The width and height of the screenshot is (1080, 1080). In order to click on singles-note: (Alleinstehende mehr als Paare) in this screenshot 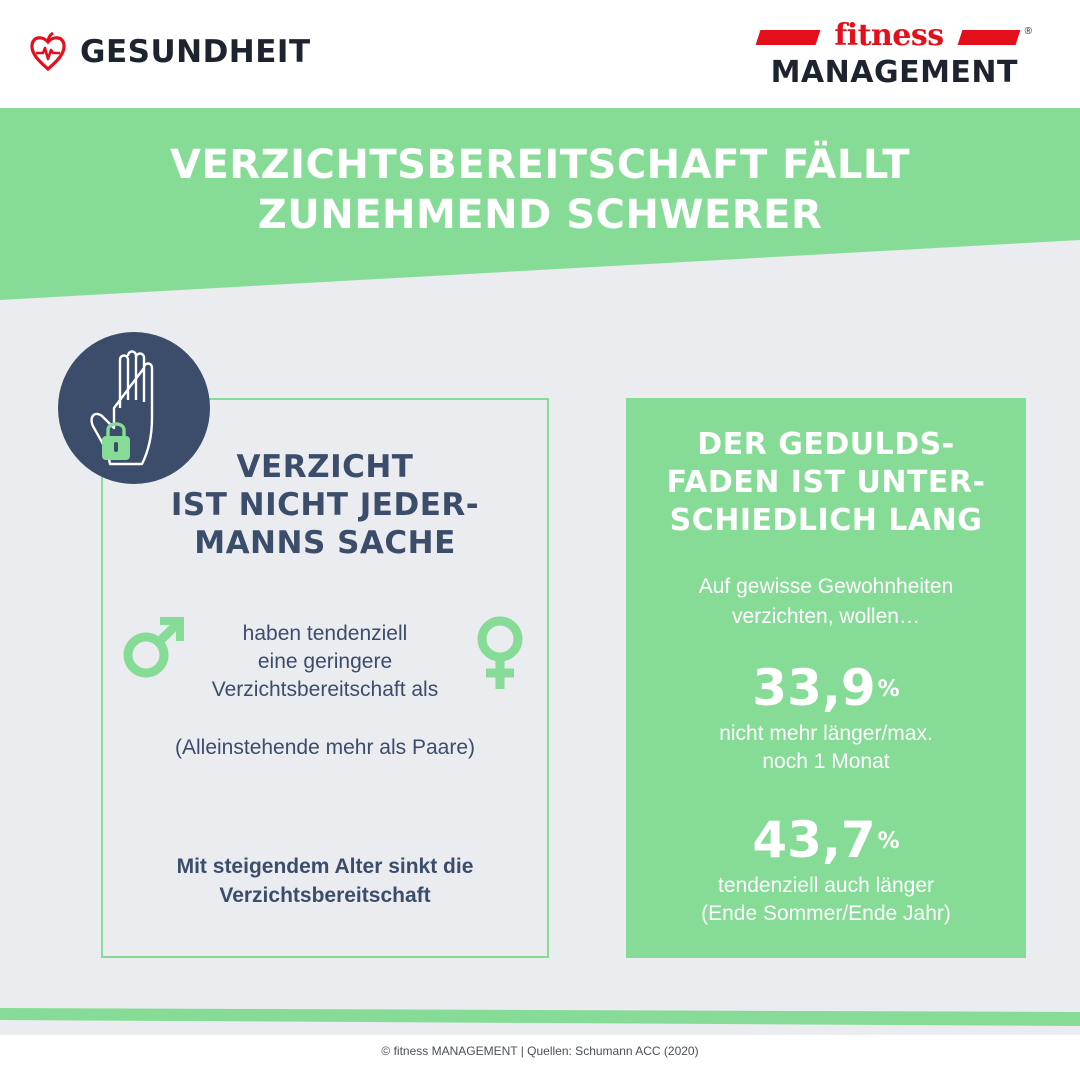, I will do `click(325, 747)`.